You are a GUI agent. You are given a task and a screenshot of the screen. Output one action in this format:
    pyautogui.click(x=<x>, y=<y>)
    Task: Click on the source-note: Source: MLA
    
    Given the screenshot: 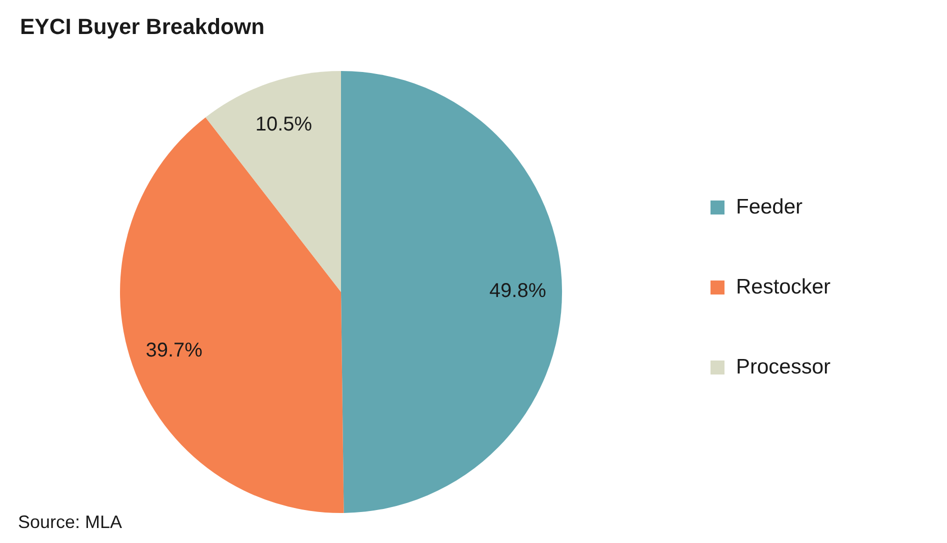 What is the action you would take?
    pyautogui.click(x=70, y=522)
    